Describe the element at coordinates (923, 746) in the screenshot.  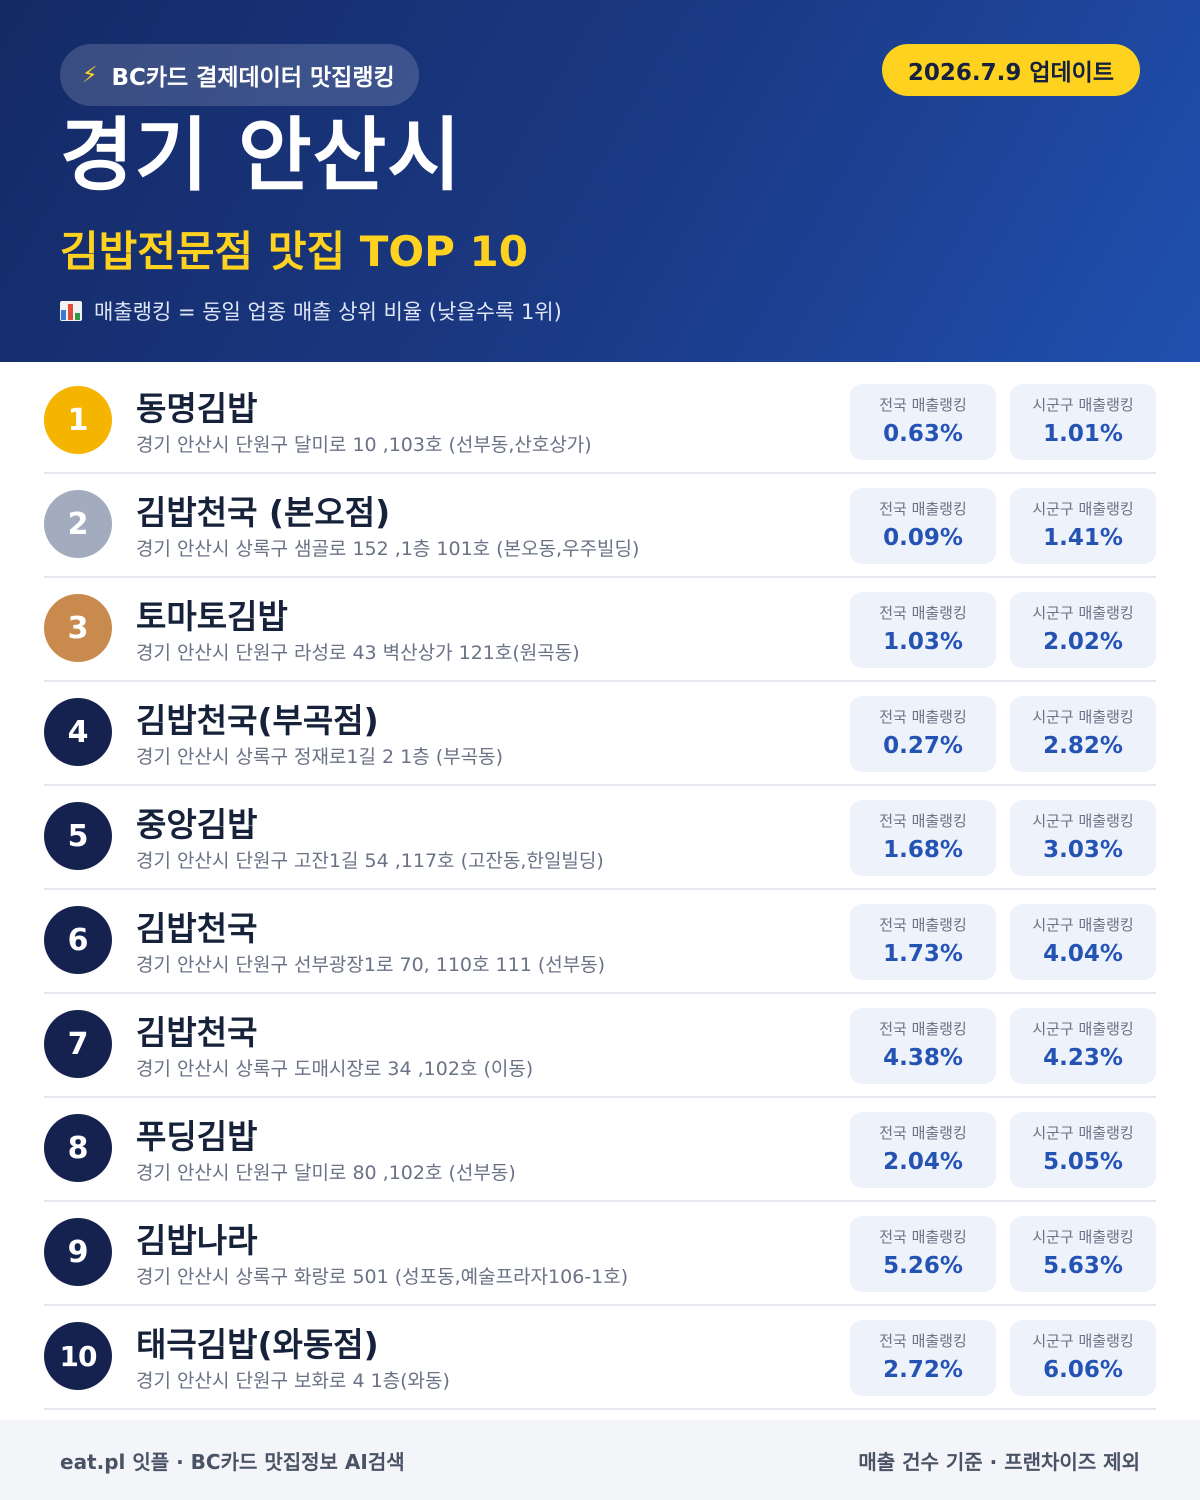
I see `national-rank-value: 0.27%` at that location.